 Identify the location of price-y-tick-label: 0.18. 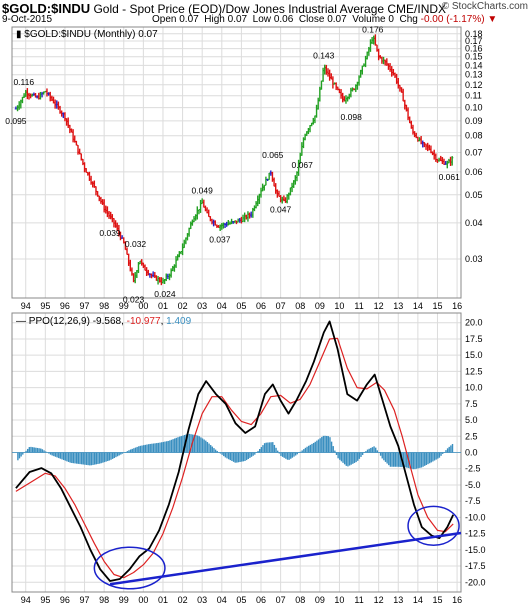
(474, 34).